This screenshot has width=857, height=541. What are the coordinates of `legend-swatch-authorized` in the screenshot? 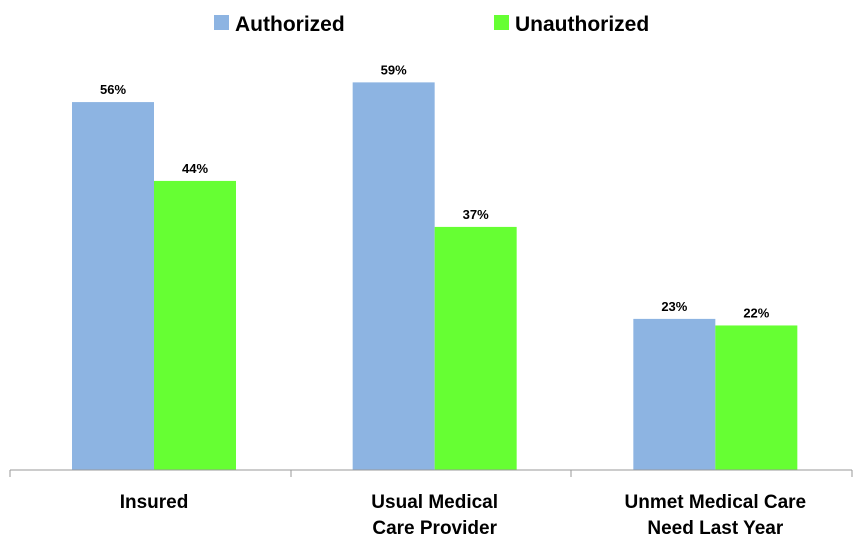 It's located at (221, 22).